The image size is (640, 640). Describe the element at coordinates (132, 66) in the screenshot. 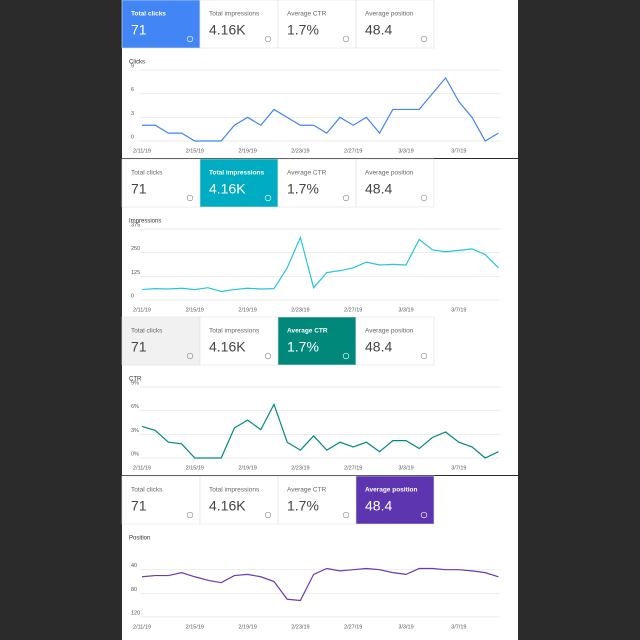

I see `y-tick-label: 9` at that location.